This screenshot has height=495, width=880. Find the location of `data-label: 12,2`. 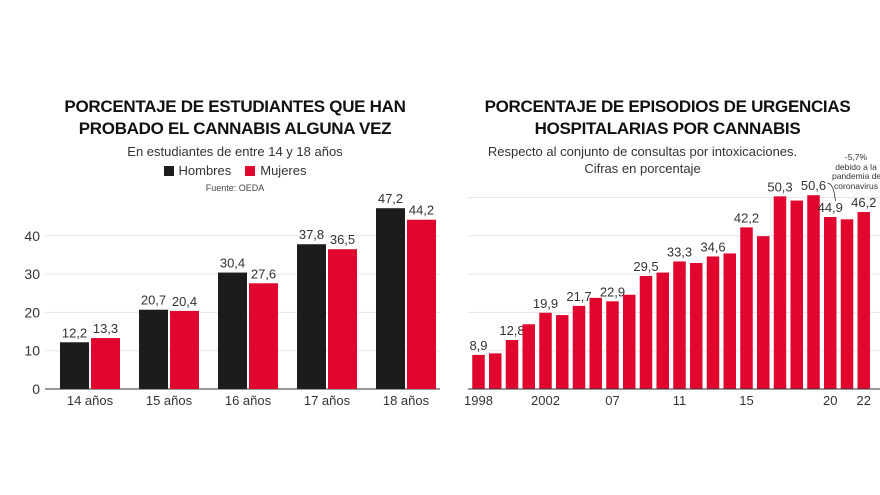

data-label: 12,2 is located at coordinates (74, 332).